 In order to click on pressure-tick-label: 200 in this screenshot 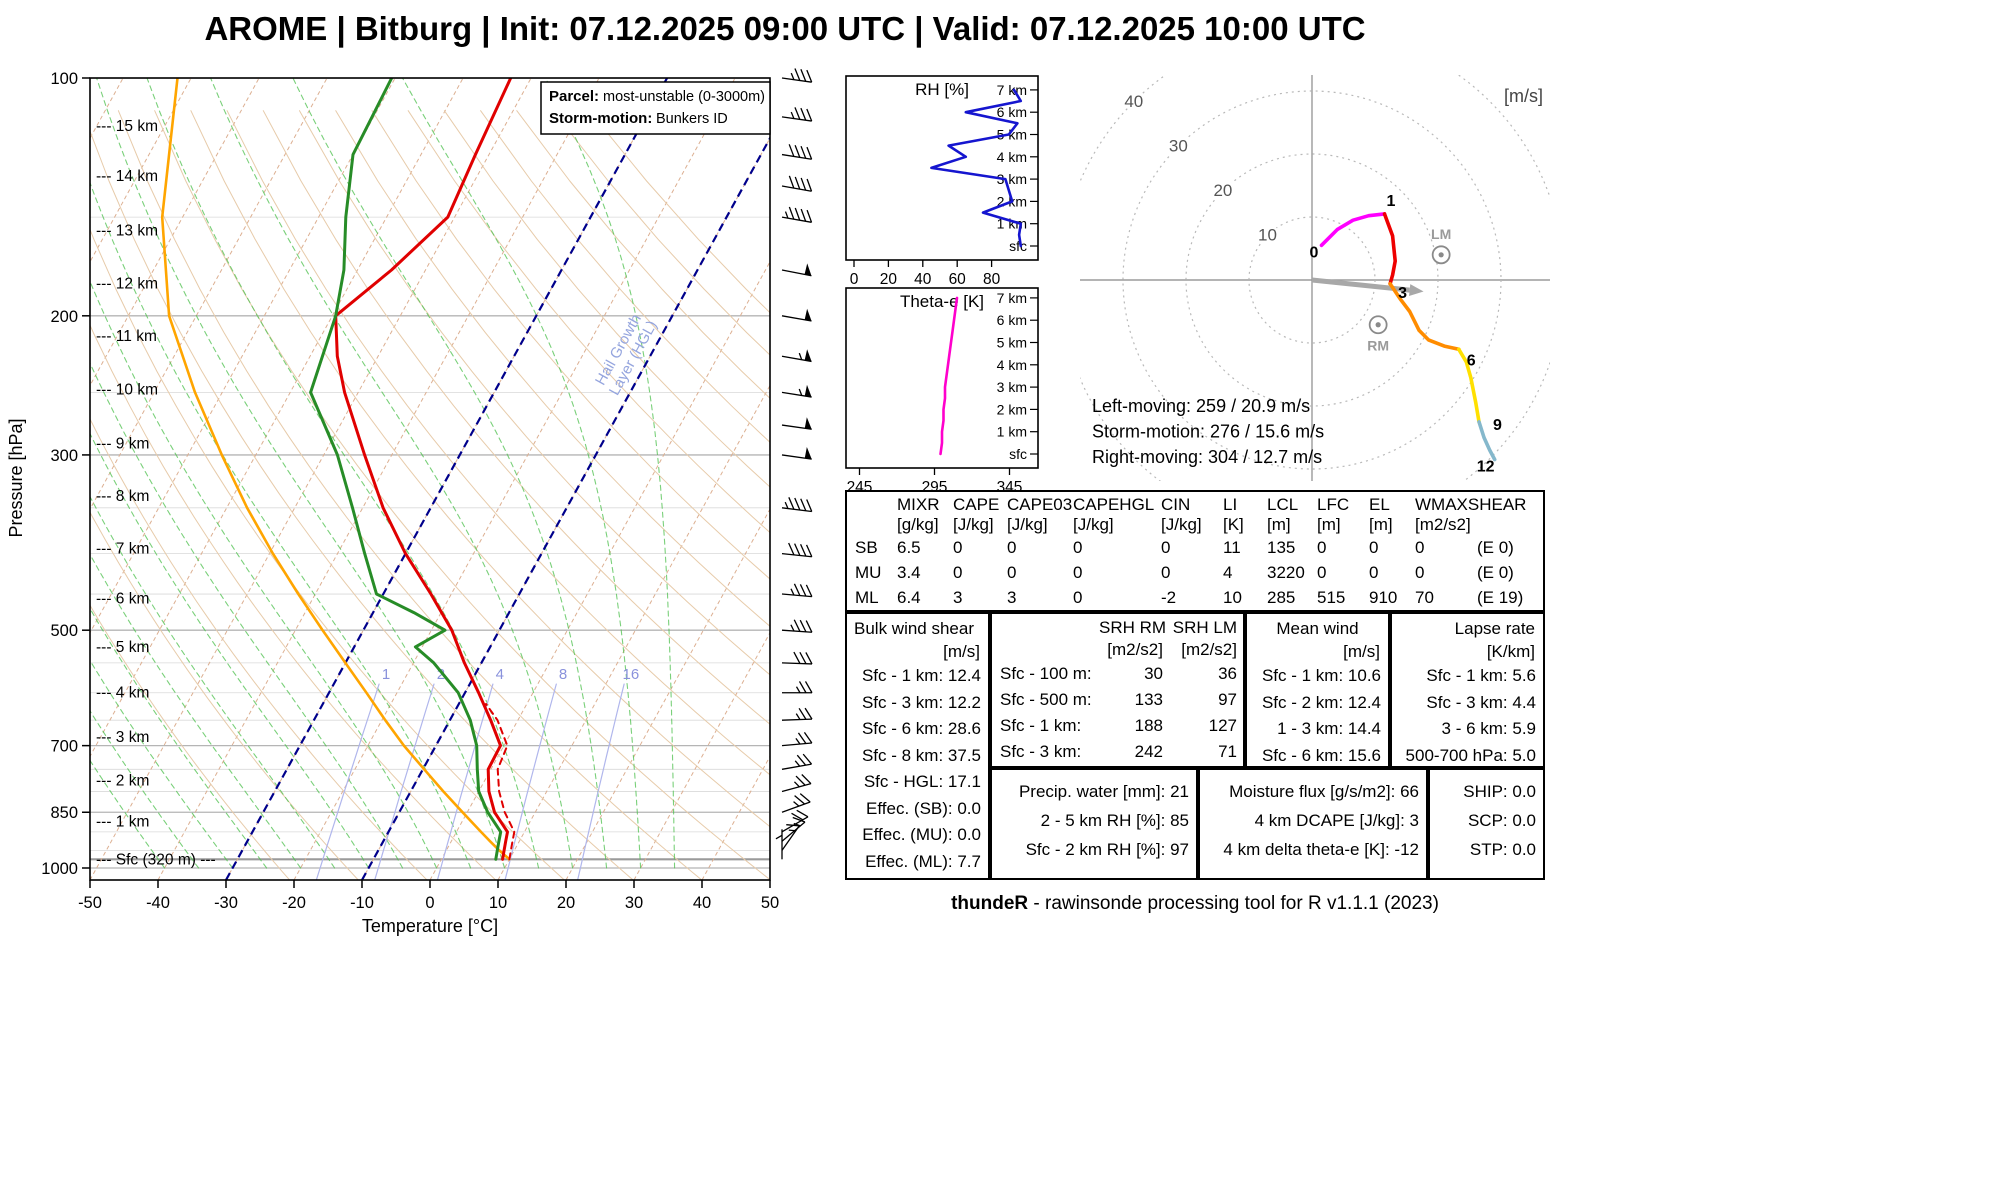, I will do `click(64, 317)`.